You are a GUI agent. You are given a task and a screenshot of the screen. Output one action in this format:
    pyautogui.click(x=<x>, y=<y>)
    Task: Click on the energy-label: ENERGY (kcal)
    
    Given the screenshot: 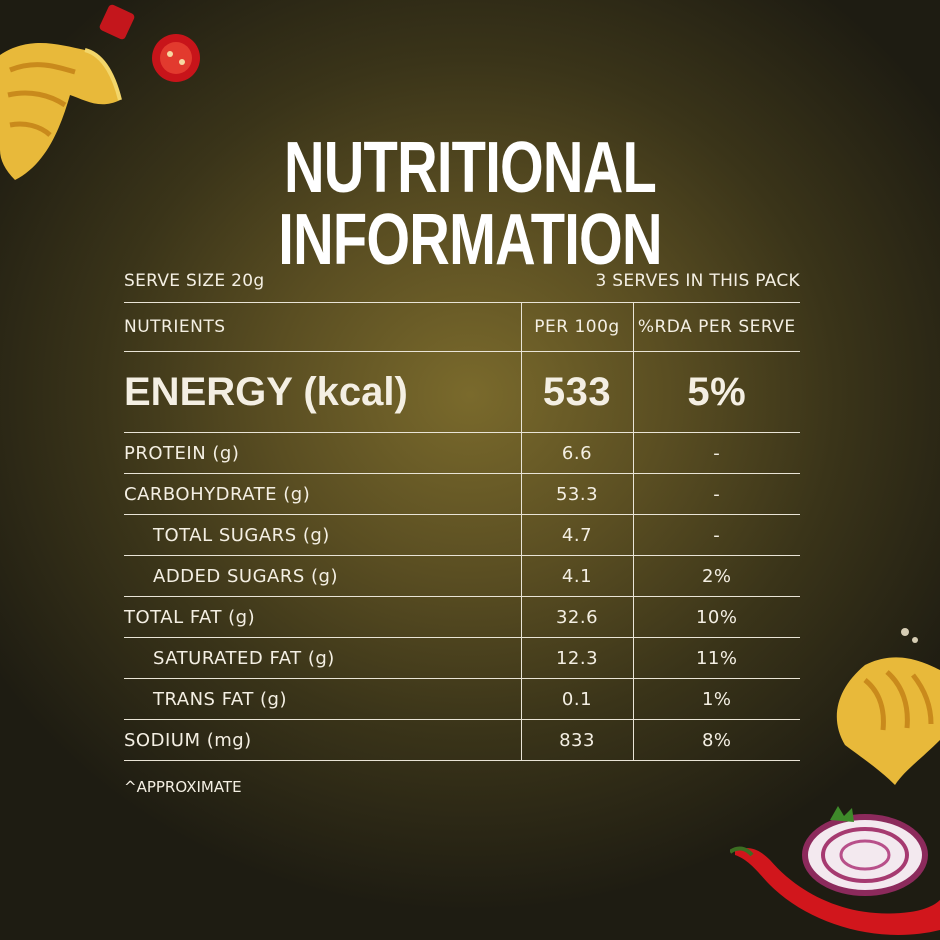 What is the action you would take?
    pyautogui.click(x=322, y=392)
    